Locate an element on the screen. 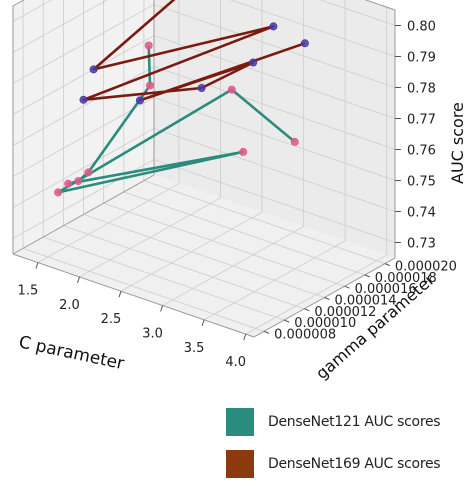 This screenshot has height=488, width=474. x-tick-label: 3.5 is located at coordinates (194, 348).